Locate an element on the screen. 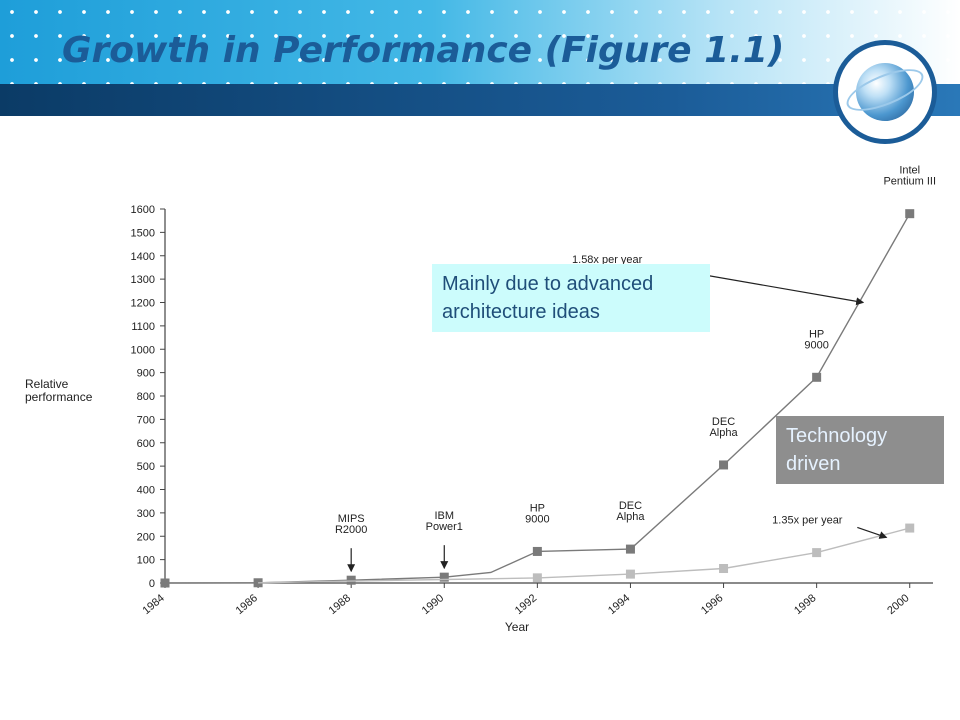 This screenshot has width=960, height=720. globe-icon is located at coordinates (885, 92).